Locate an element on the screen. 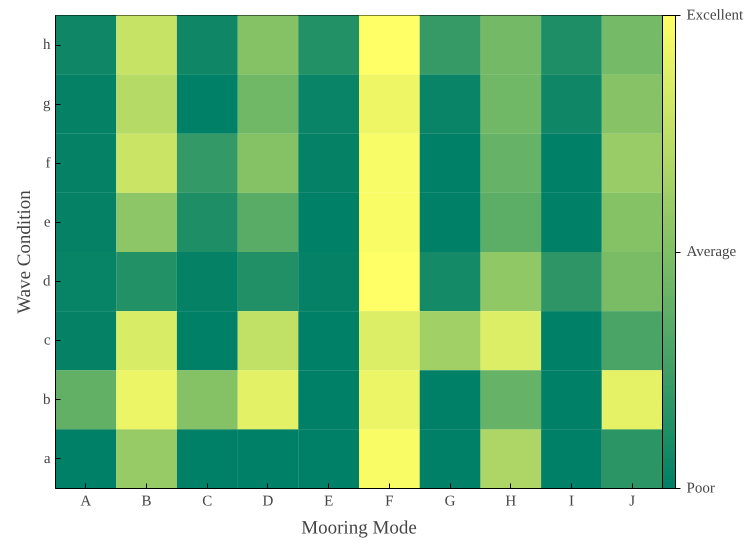 The width and height of the screenshot is (746, 545). y-tick-label: a is located at coordinates (47, 458).